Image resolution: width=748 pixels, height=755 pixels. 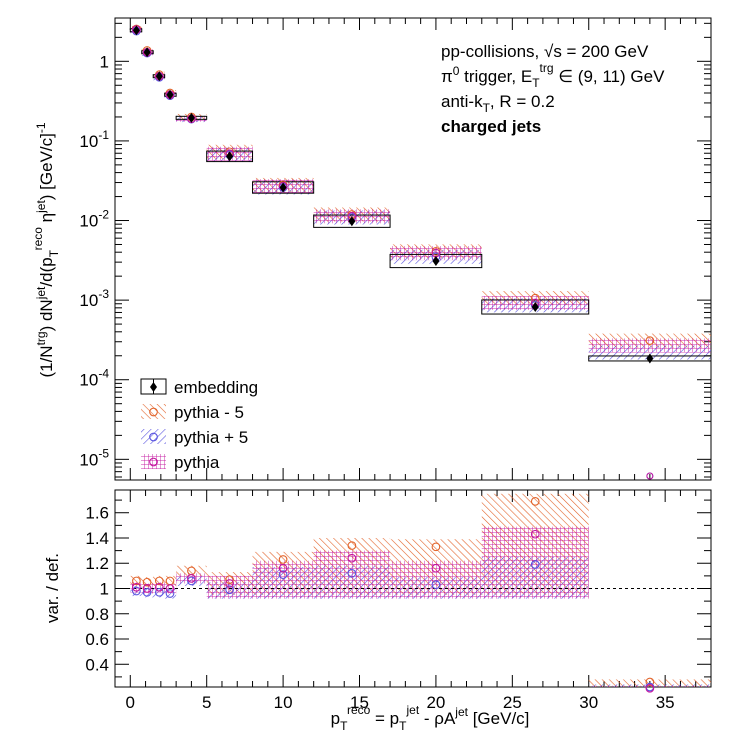 I want to click on legend-label: embedding, so click(x=216, y=387).